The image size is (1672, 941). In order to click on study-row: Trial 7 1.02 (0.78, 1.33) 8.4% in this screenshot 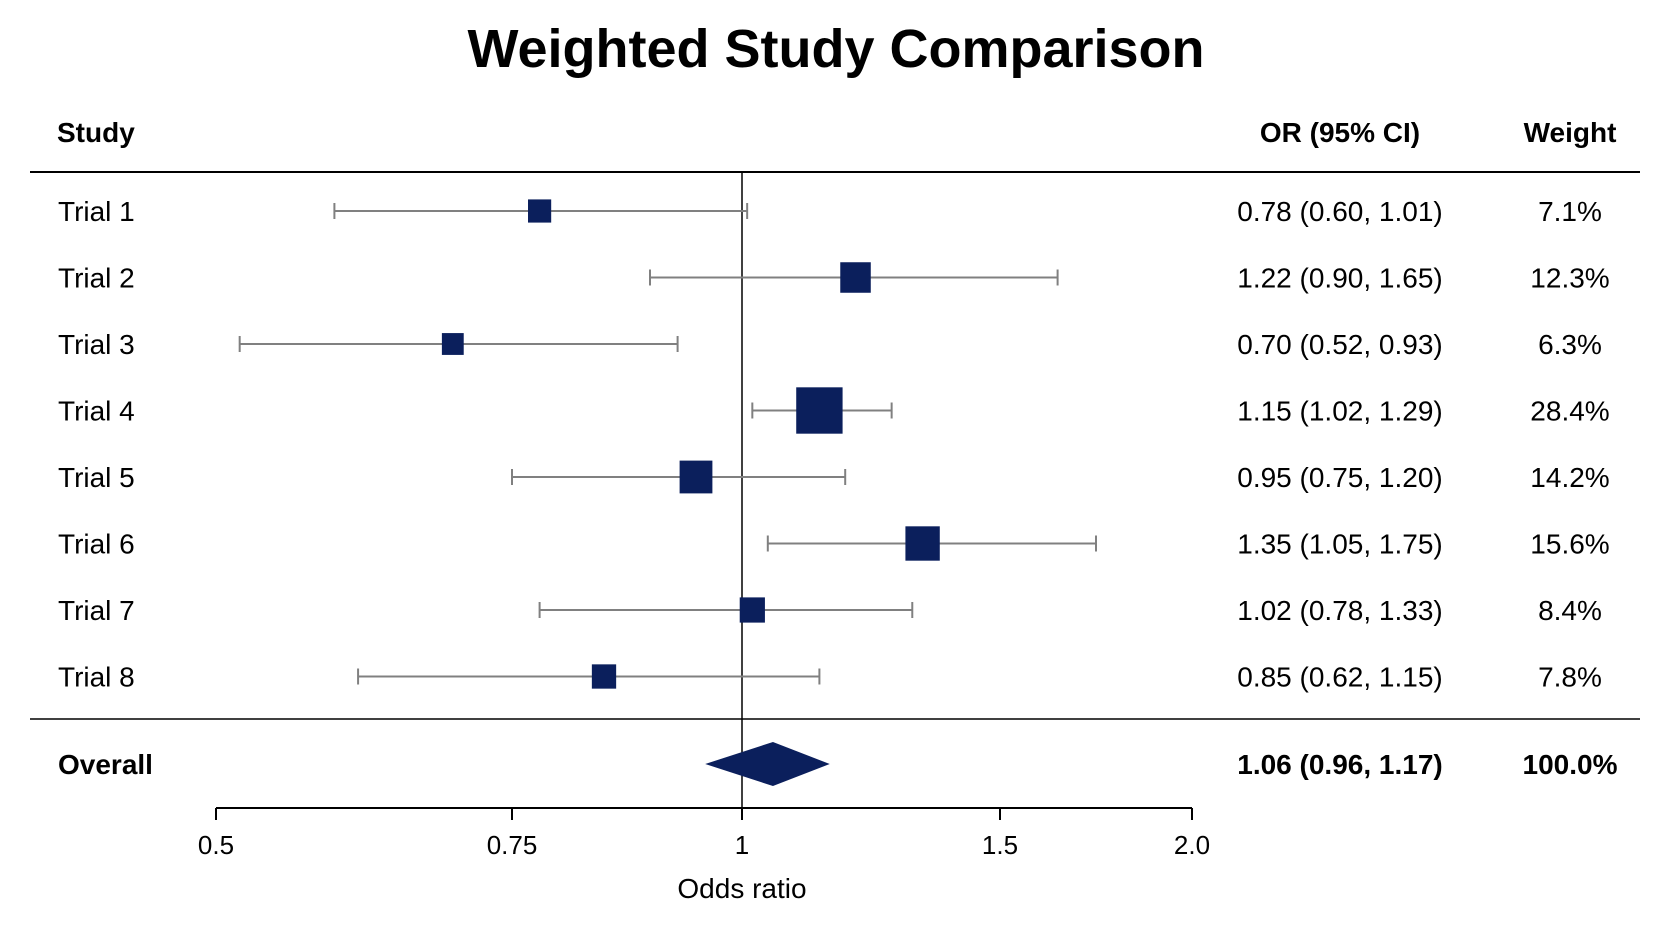, I will do `click(830, 610)`.